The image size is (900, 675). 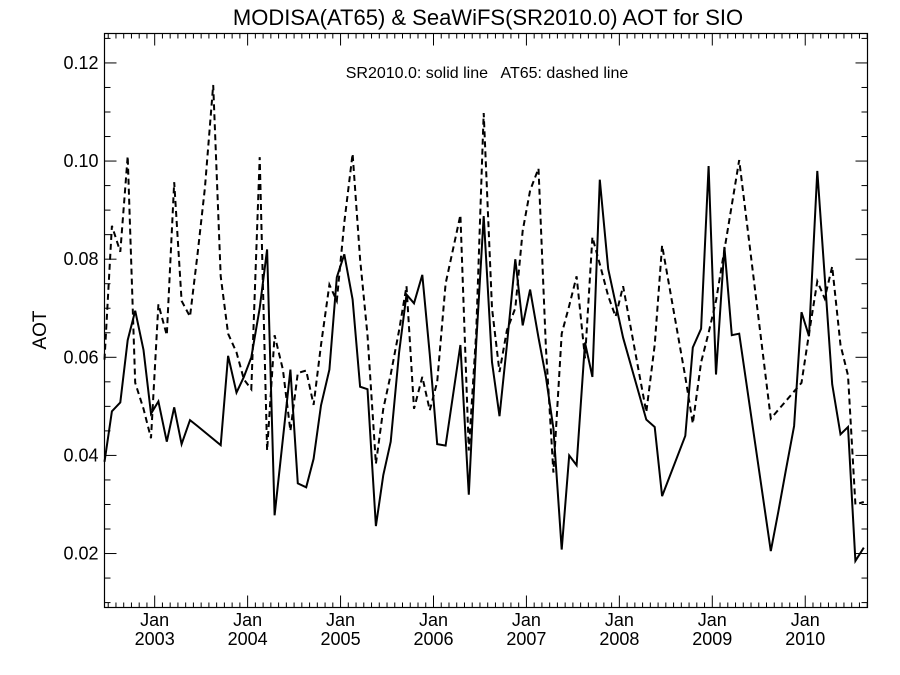 What do you see at coordinates (80, 554) in the screenshot?
I see `y-tick-label: 0.02` at bounding box center [80, 554].